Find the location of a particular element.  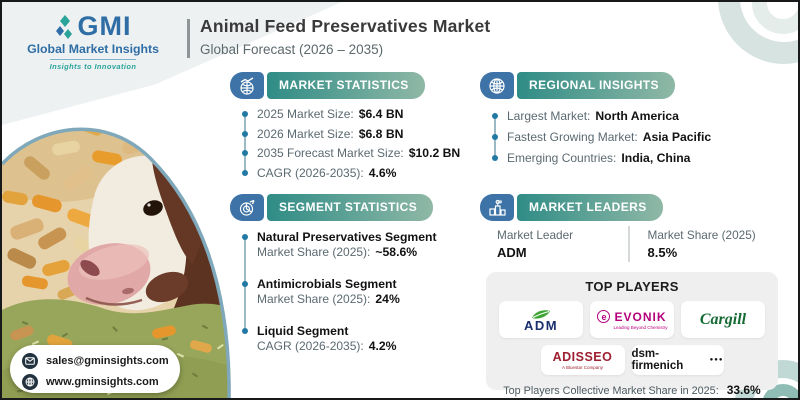

player-card-adm: ADM is located at coordinates (541, 319).